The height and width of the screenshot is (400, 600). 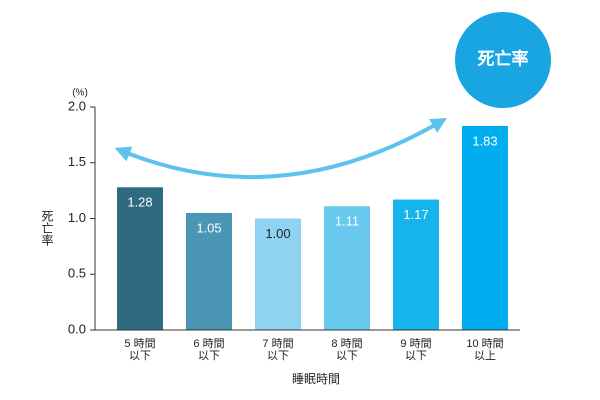 What do you see at coordinates (415, 343) in the screenshot?
I see `x-tick-label: 9 時間` at bounding box center [415, 343].